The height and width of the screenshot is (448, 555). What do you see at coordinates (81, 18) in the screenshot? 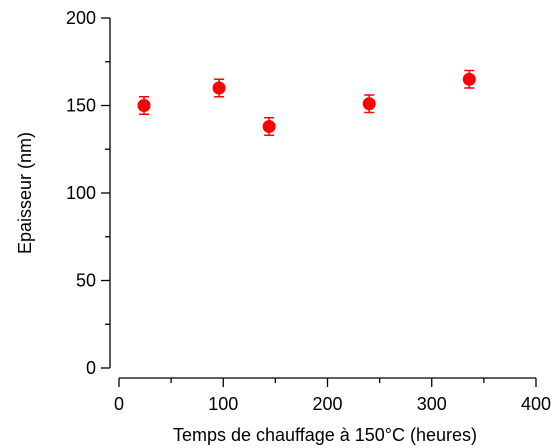
I see `y-tick-label-200: 200` at bounding box center [81, 18].